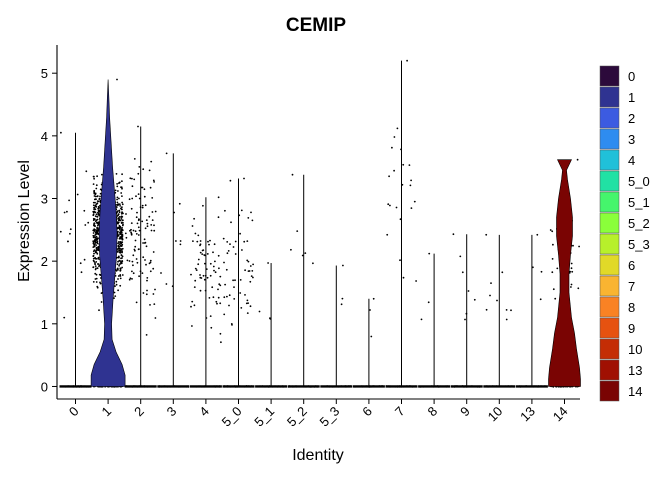 Image resolution: width=672 pixels, height=480 pixels. I want to click on y-tick-label: 5, so click(44, 73).